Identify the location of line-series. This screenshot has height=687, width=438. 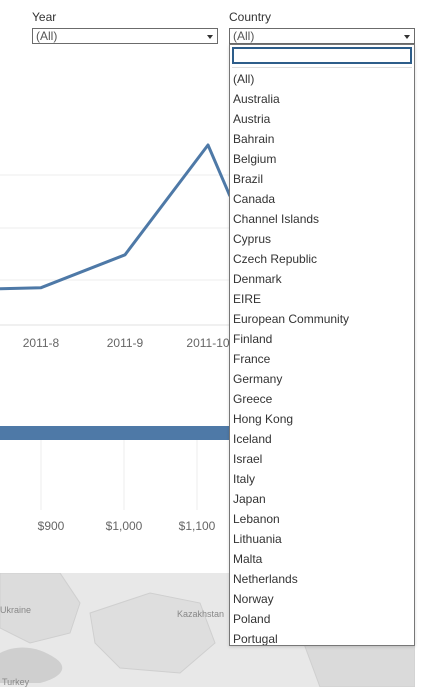
(116, 217).